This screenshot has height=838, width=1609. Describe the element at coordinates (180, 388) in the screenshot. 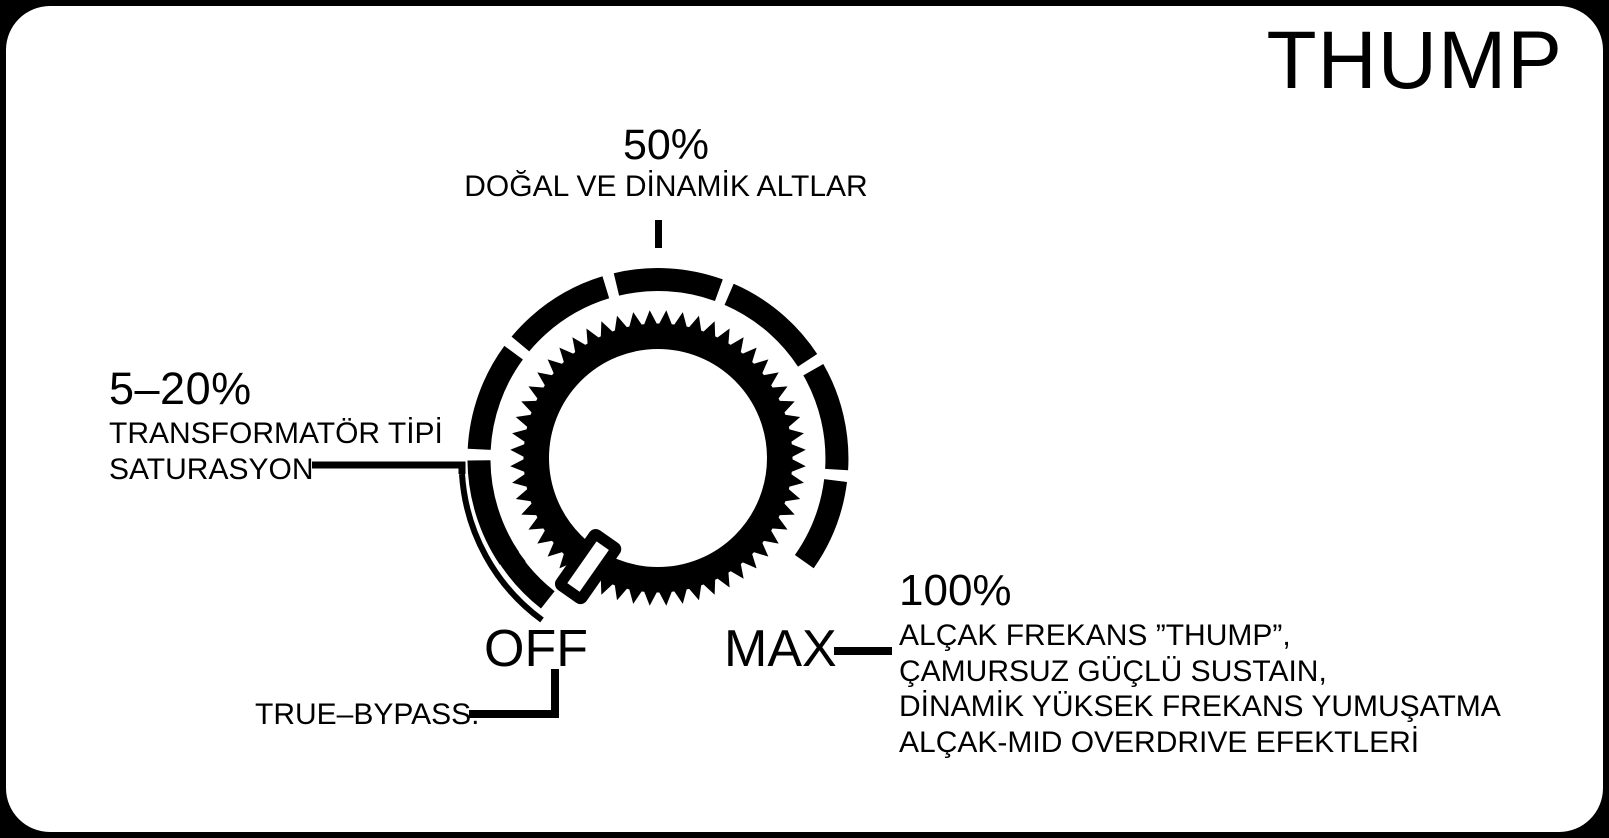

I see `callout-left-value: 5–20%` at that location.